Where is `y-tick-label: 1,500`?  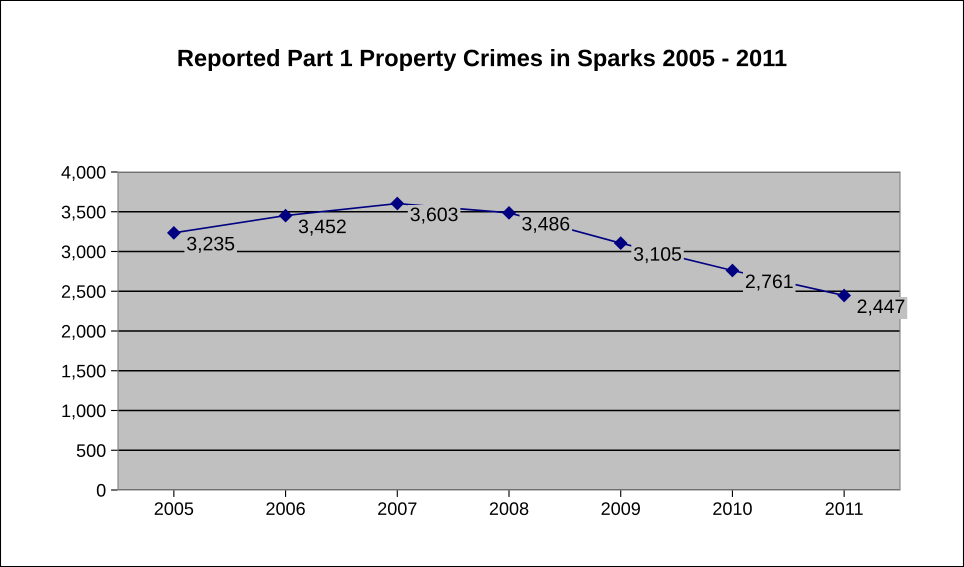
y-tick-label: 1,500 is located at coordinates (84, 372).